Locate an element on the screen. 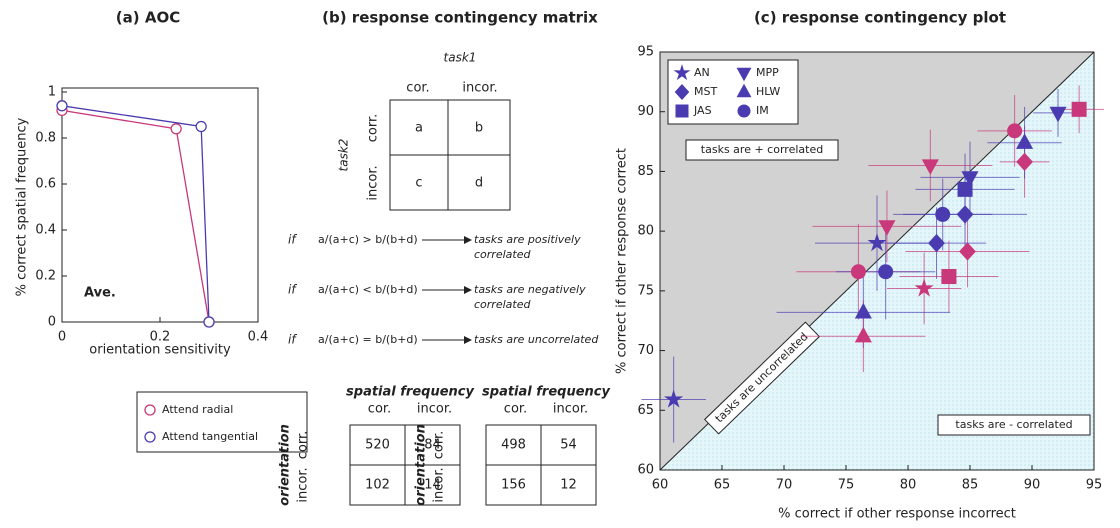 The width and height of the screenshot is (1120, 528). x-tick-label: 65 is located at coordinates (722, 485).